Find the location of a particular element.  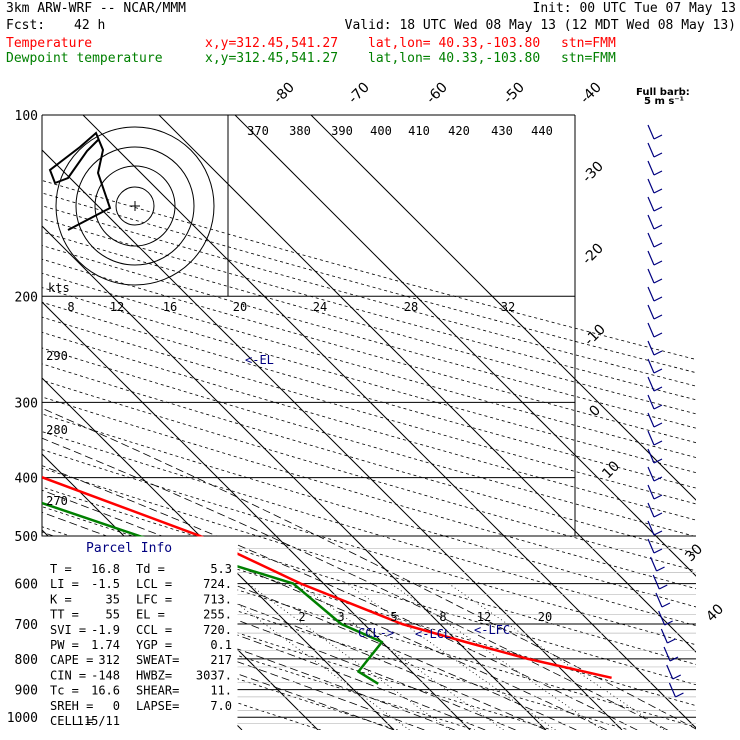

parcel-info-cell: SVI = is located at coordinates (68, 630).